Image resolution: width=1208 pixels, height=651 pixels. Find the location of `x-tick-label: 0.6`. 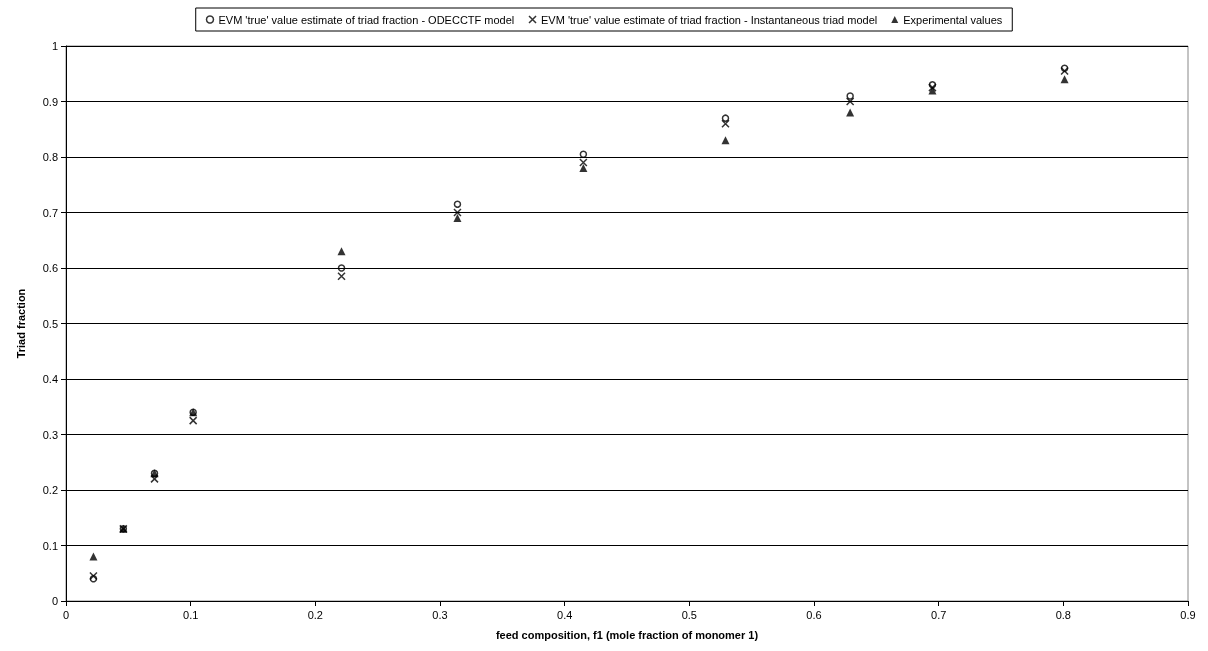

x-tick-label: 0.6 is located at coordinates (814, 614).